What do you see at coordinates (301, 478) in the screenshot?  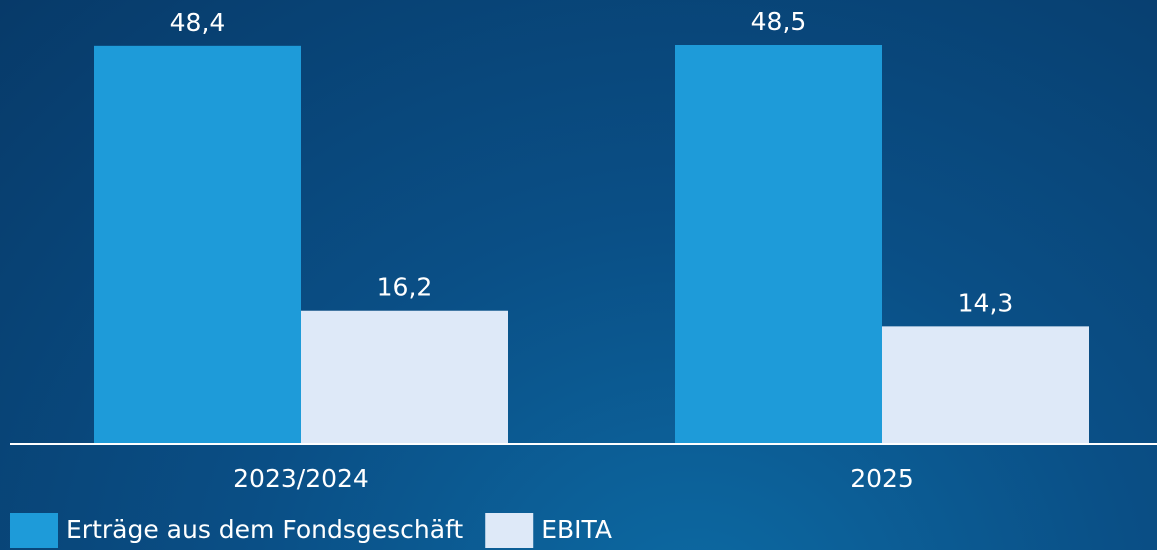 I see `x-tick-label: 2023/2024` at bounding box center [301, 478].